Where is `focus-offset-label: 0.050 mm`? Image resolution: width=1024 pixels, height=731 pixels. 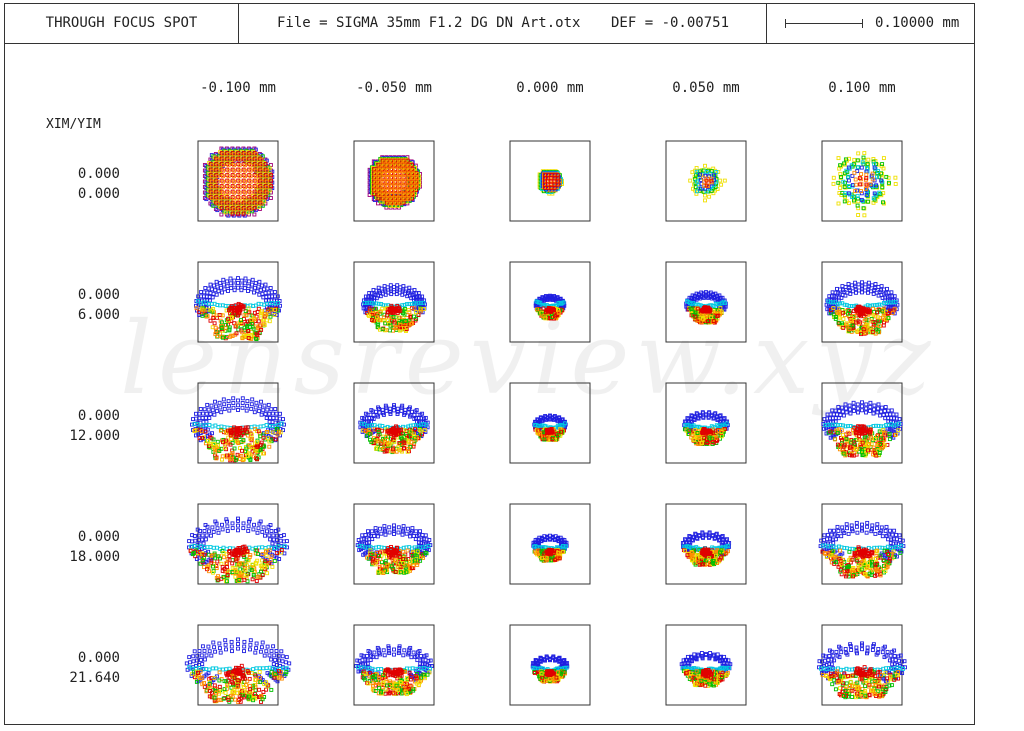
focus-offset-label: 0.050 mm is located at coordinates (706, 88).